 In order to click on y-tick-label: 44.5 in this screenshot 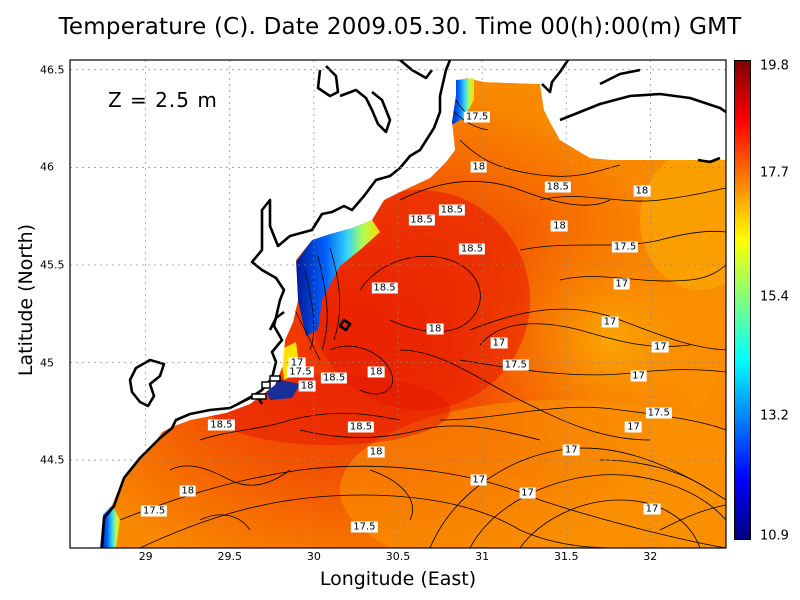, I will do `click(52, 460)`.